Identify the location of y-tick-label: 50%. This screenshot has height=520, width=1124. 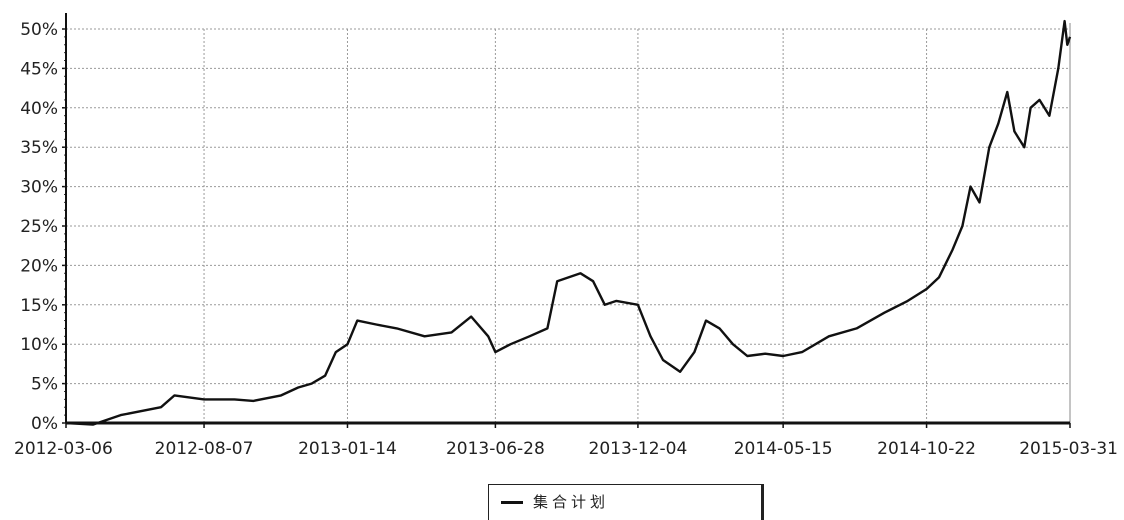
(39, 30).